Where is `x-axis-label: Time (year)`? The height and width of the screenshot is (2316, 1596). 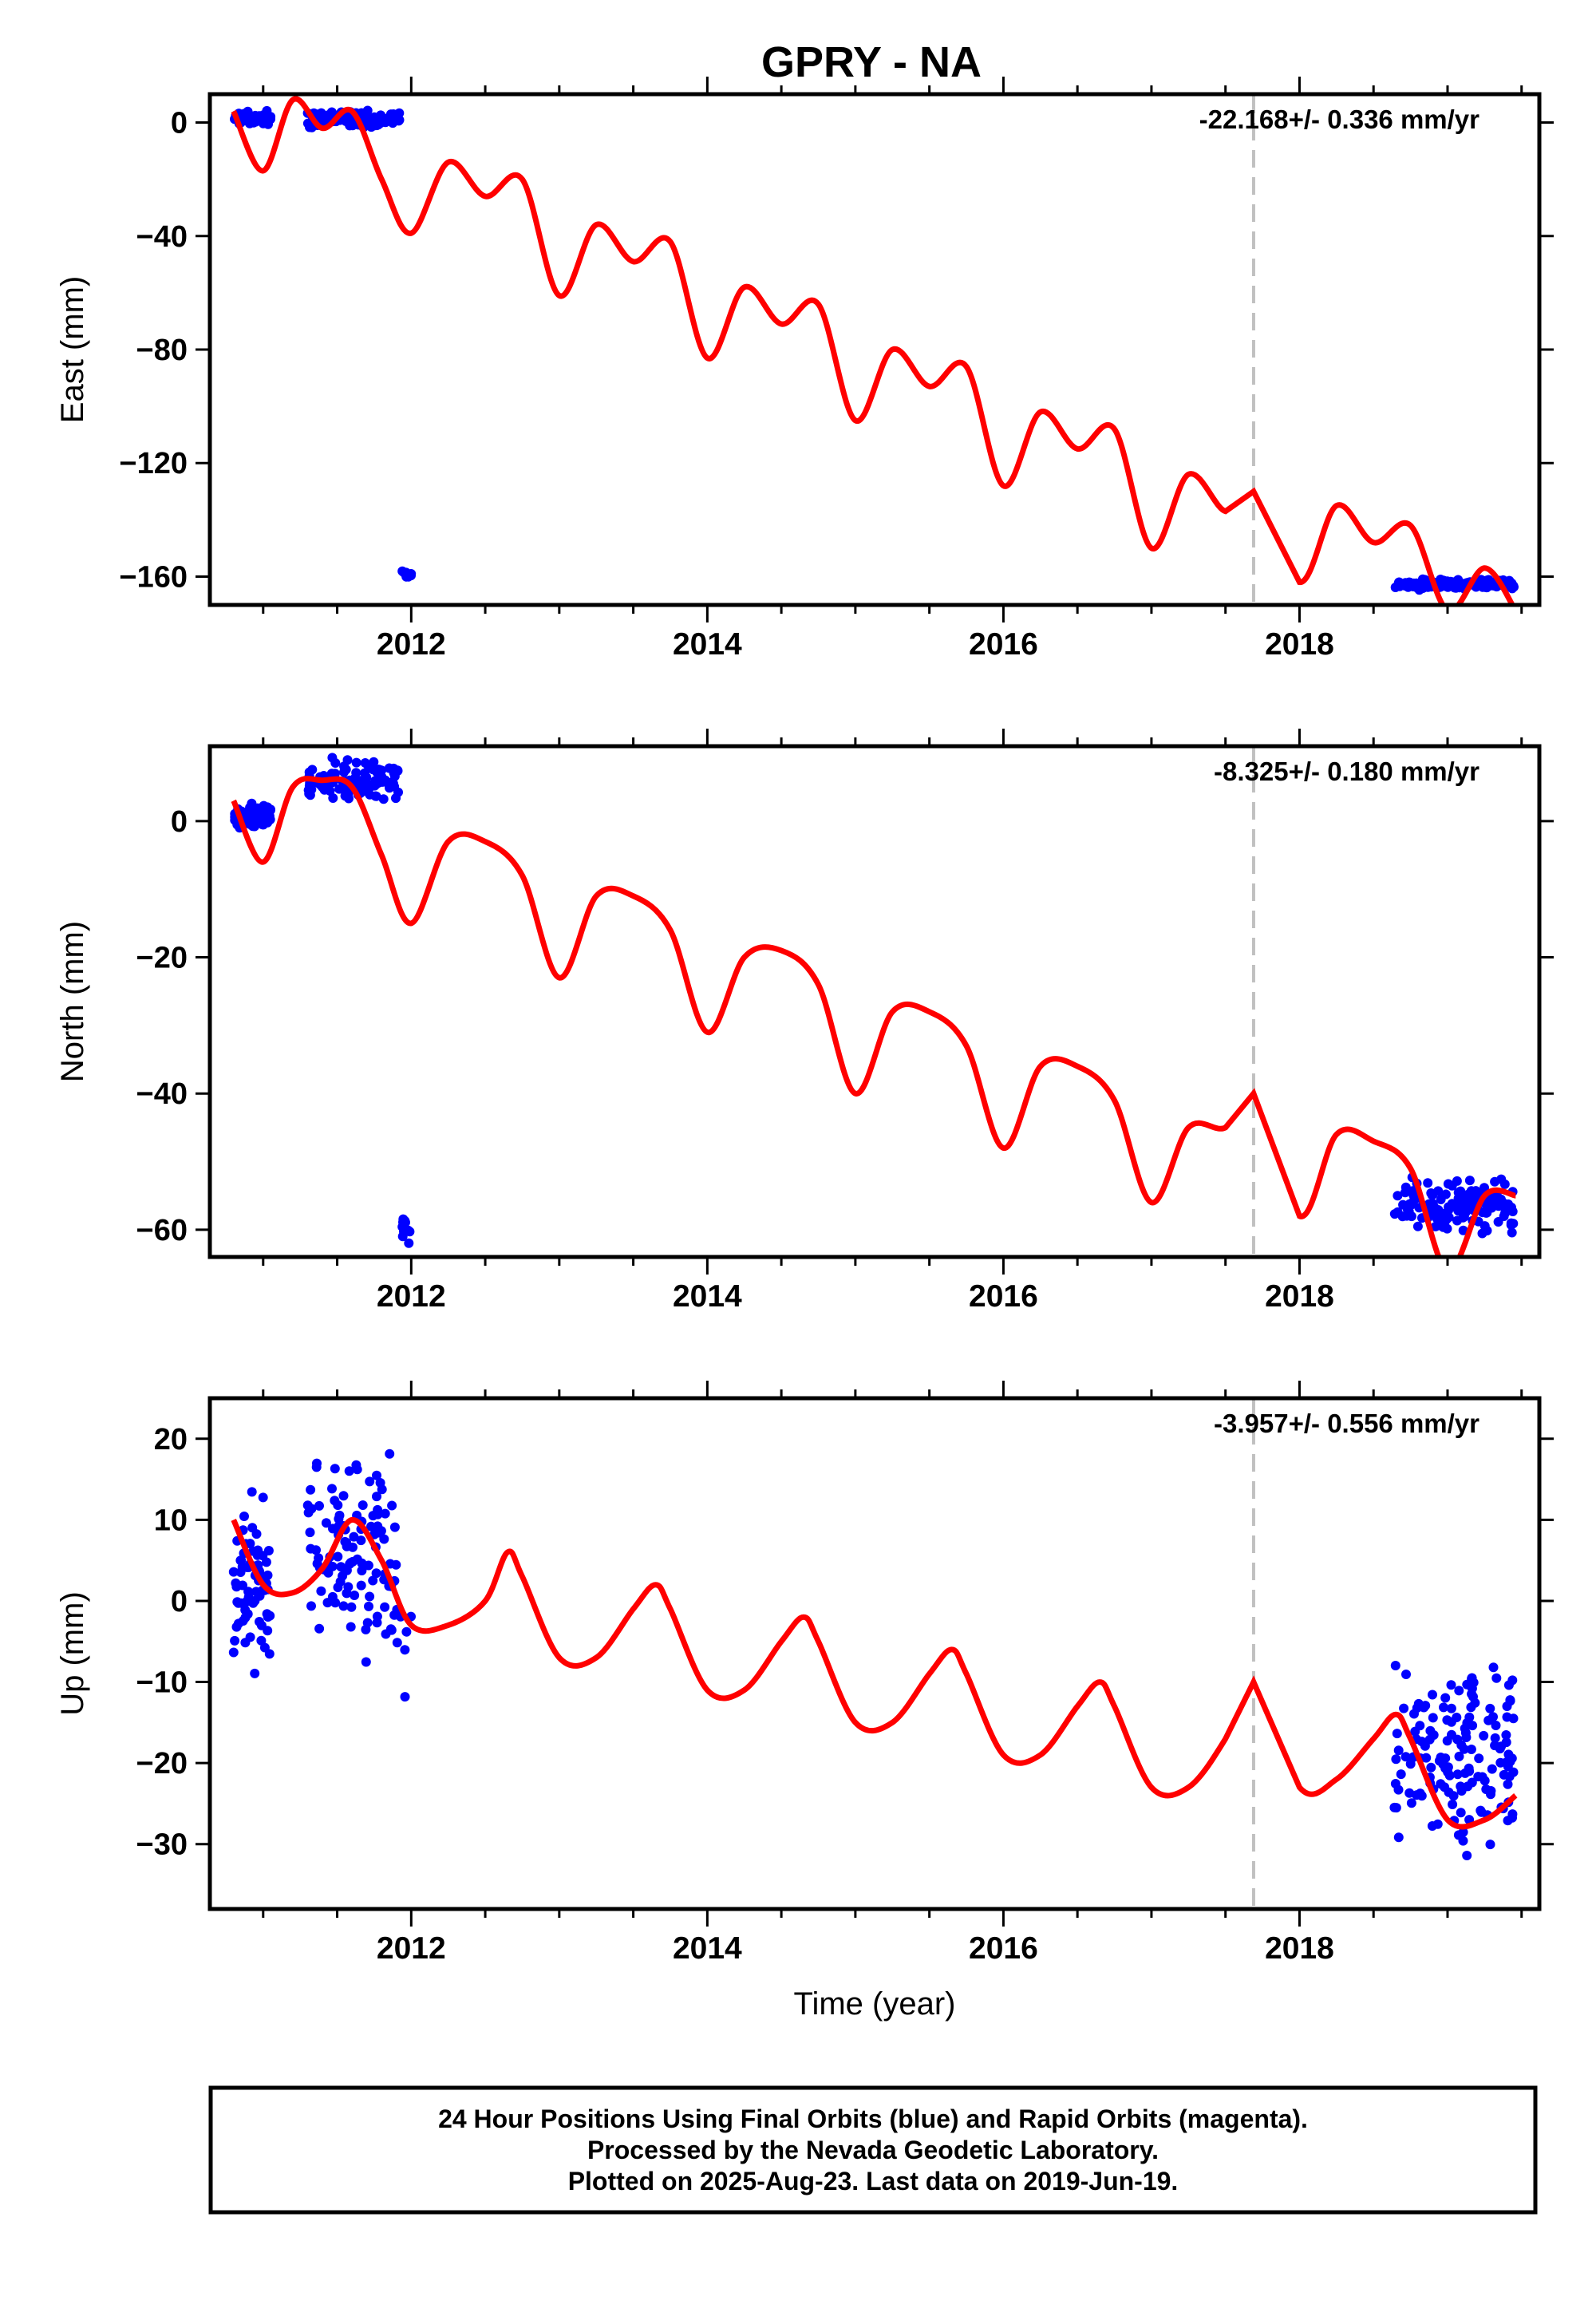
x-axis-label: Time (year) is located at coordinates (875, 2004).